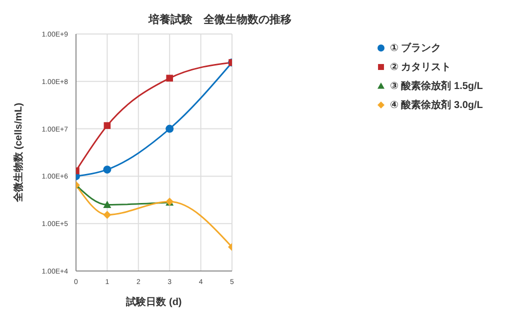 This screenshot has width=512, height=317. I want to click on legend-label: ① ブランク, so click(416, 48).